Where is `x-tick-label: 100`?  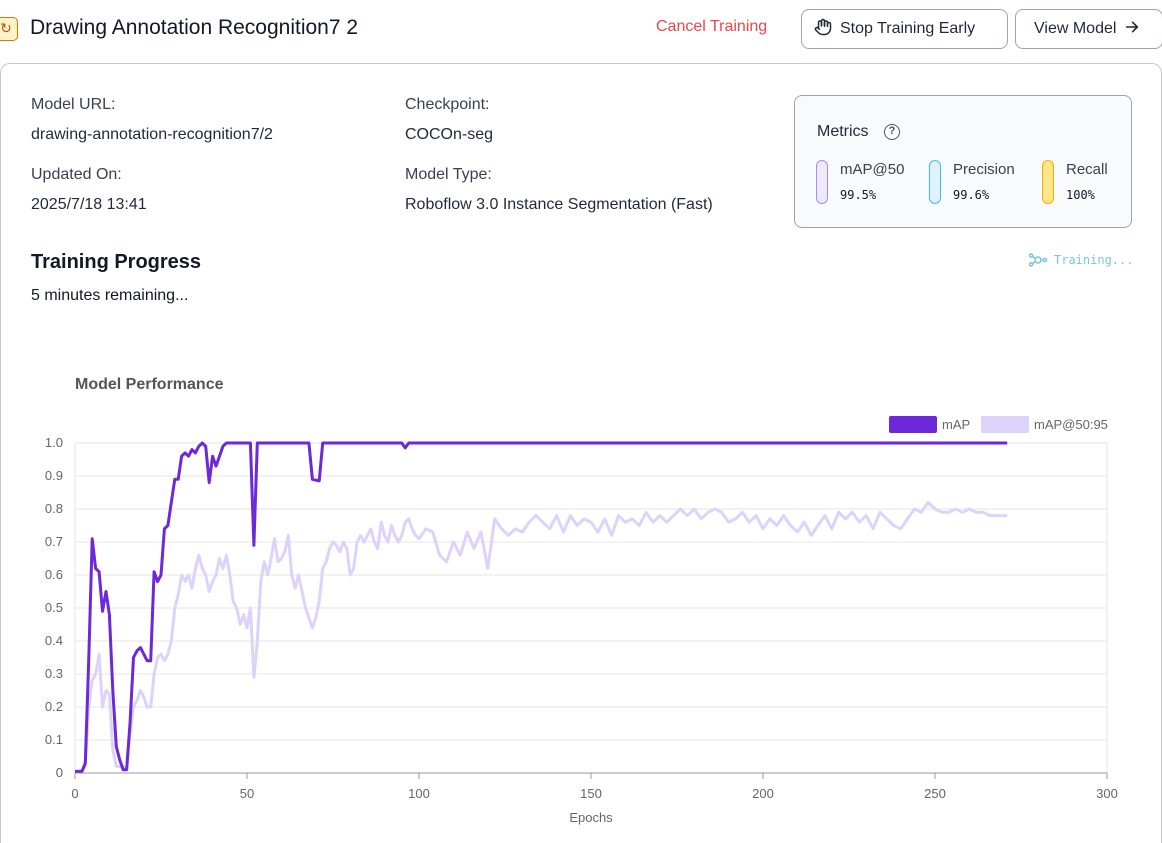 x-tick-label: 100 is located at coordinates (419, 793).